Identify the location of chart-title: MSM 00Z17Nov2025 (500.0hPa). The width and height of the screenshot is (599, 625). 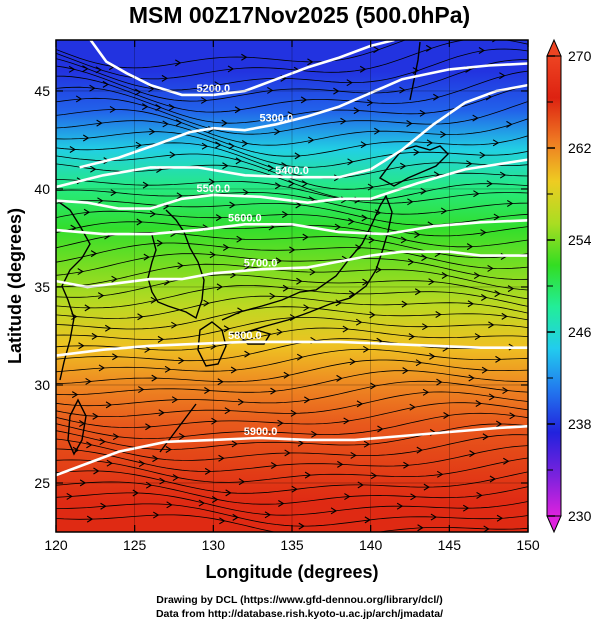
(299, 15).